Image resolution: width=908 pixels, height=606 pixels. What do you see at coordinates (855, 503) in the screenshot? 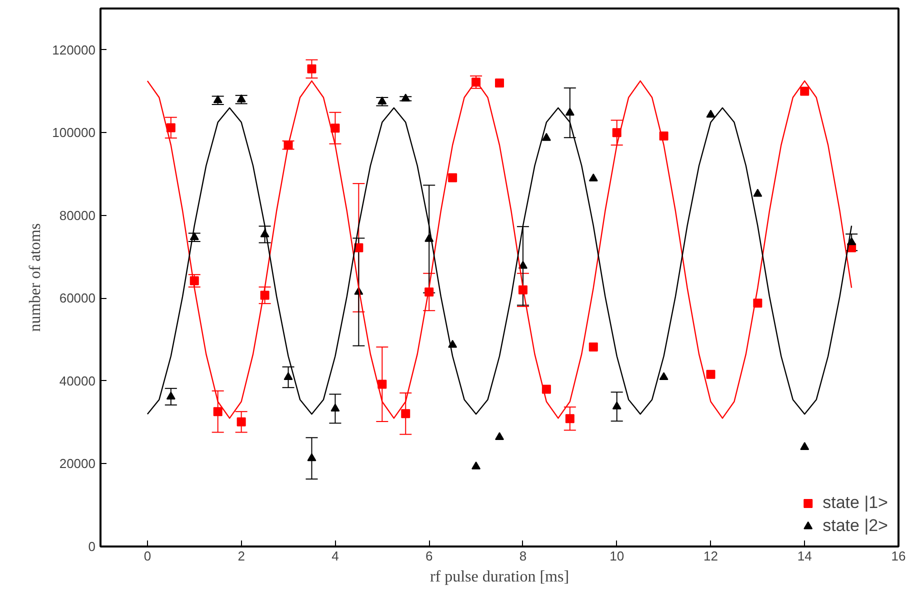
I see `legend-label: state |1>` at bounding box center [855, 503].